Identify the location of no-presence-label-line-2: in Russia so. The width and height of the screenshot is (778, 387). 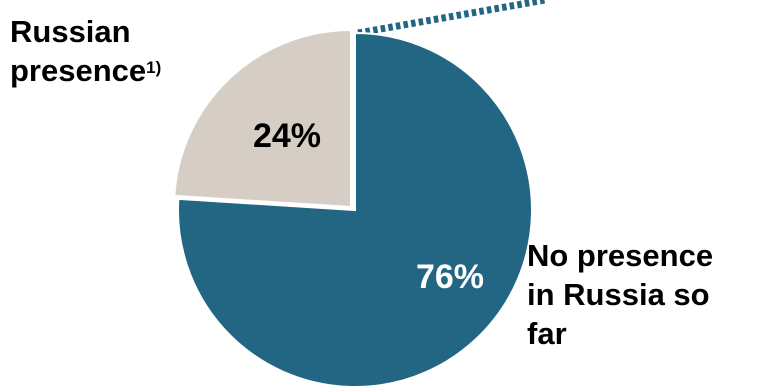
(618, 294).